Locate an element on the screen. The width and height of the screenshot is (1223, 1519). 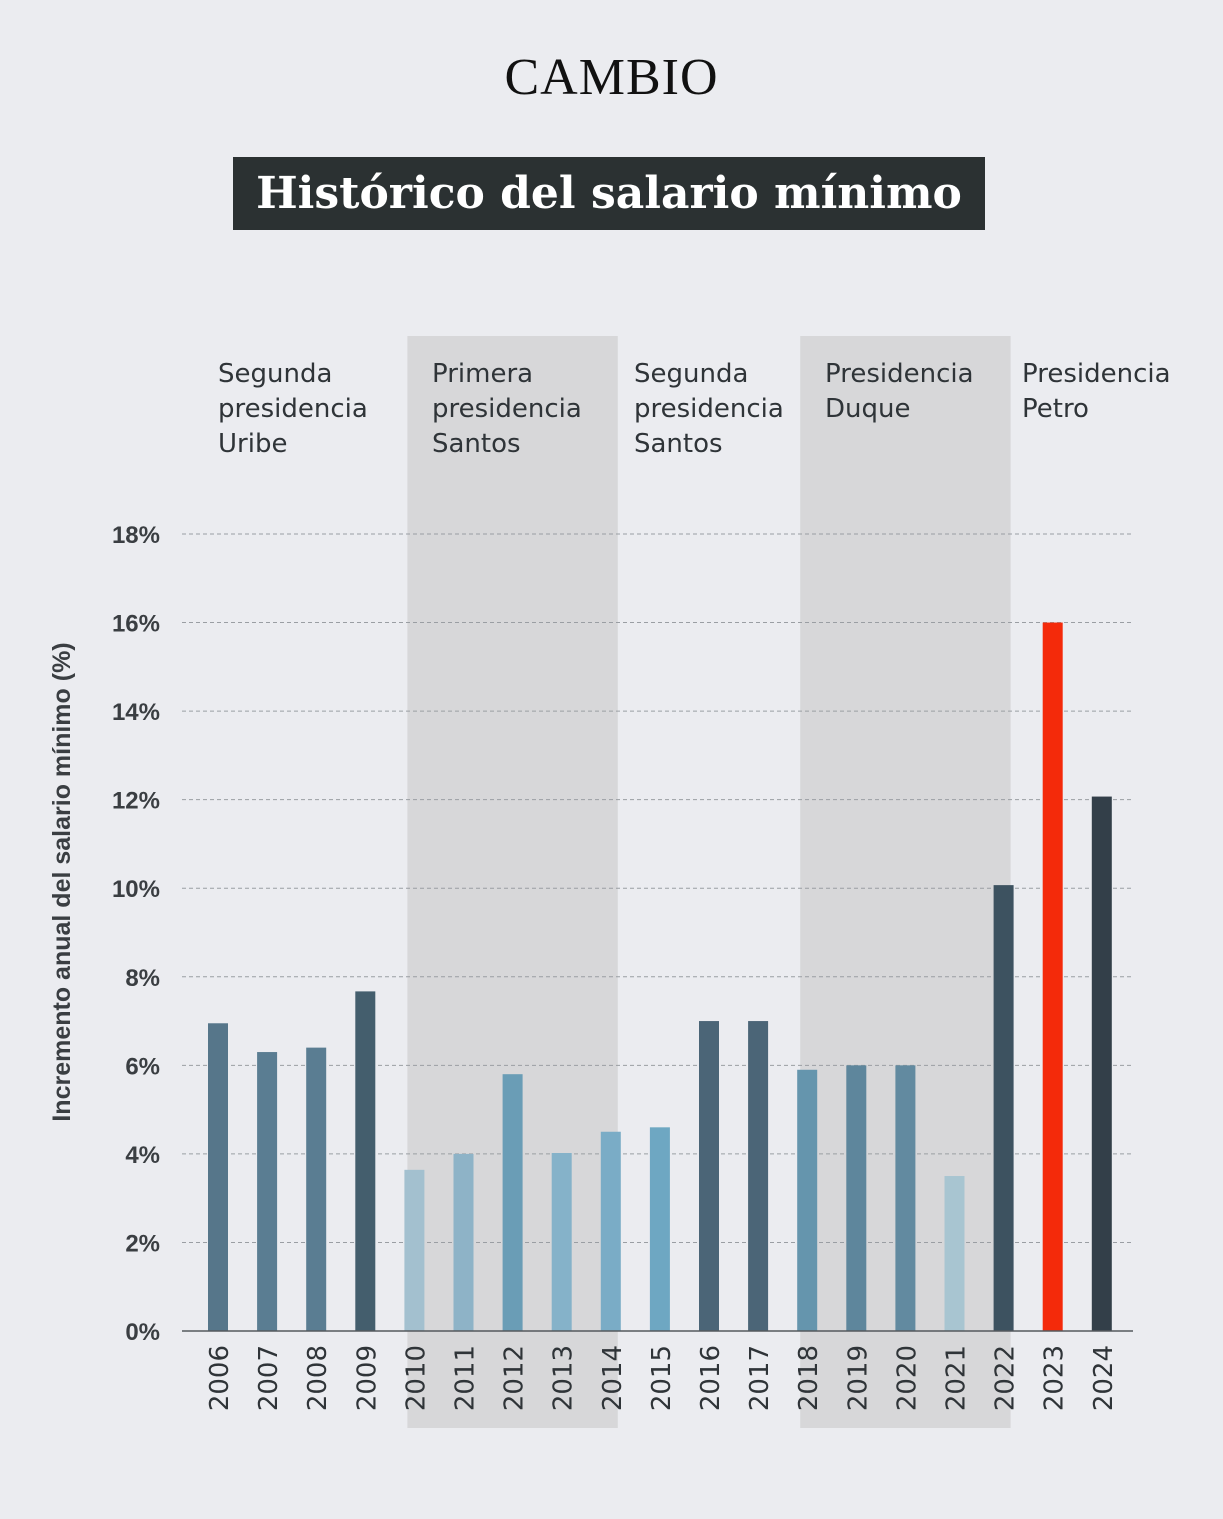
x-tick-label: 2023 is located at coordinates (1055, 1378).